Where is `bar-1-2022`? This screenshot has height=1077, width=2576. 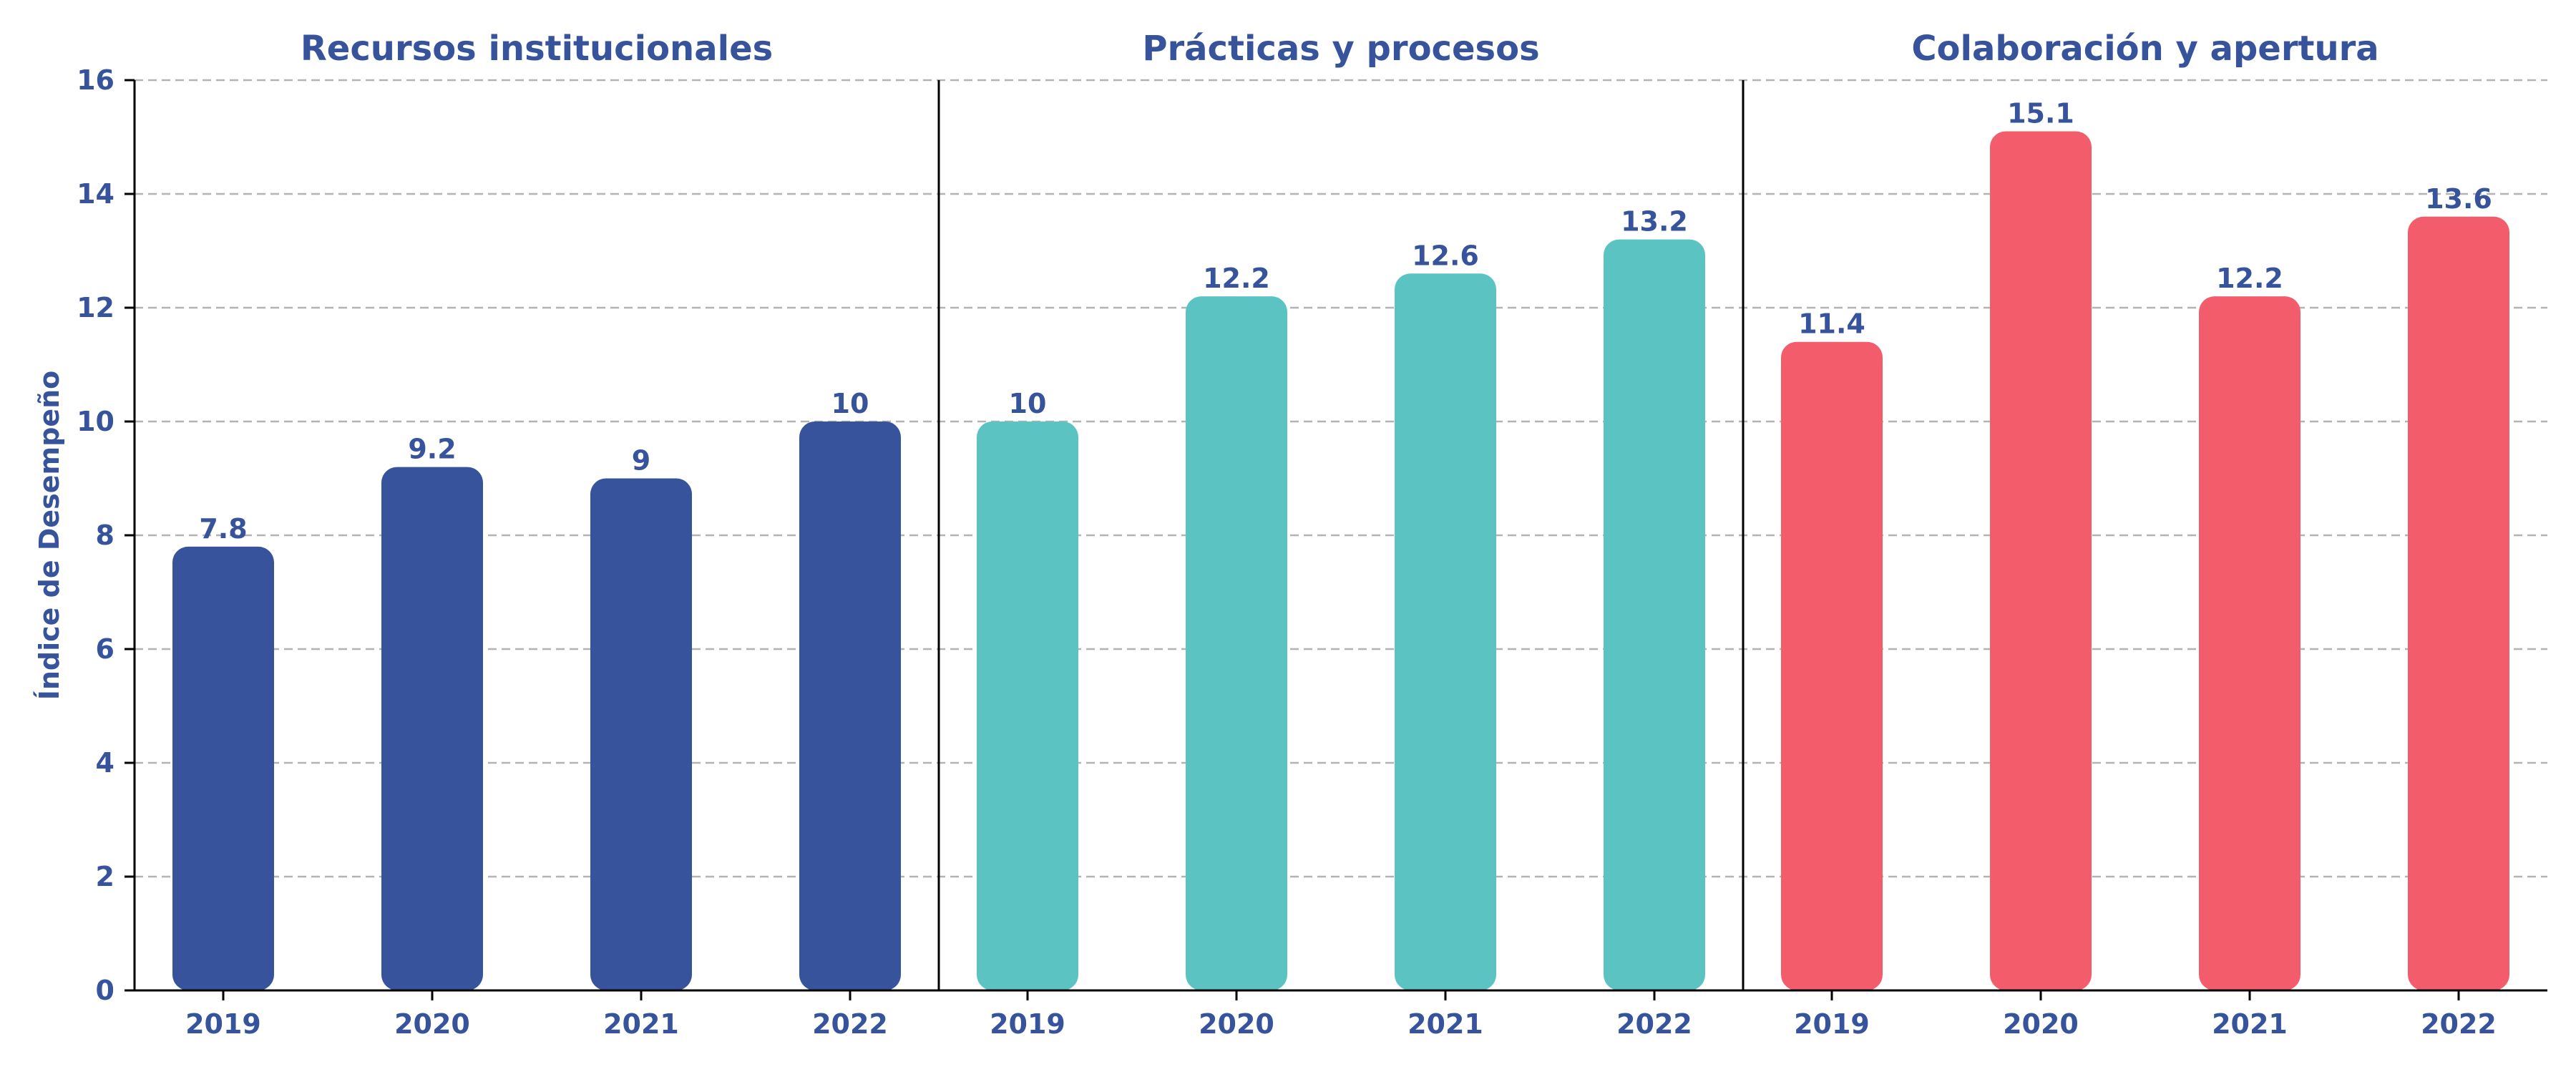 bar-1-2022 is located at coordinates (850, 705).